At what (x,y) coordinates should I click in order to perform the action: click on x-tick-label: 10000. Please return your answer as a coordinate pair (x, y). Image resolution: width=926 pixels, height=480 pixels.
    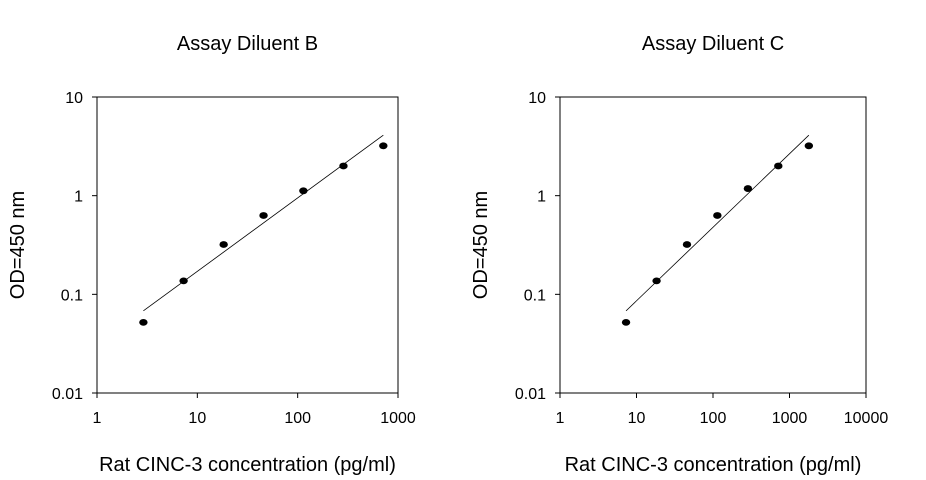
    Looking at the image, I should click on (866, 418).